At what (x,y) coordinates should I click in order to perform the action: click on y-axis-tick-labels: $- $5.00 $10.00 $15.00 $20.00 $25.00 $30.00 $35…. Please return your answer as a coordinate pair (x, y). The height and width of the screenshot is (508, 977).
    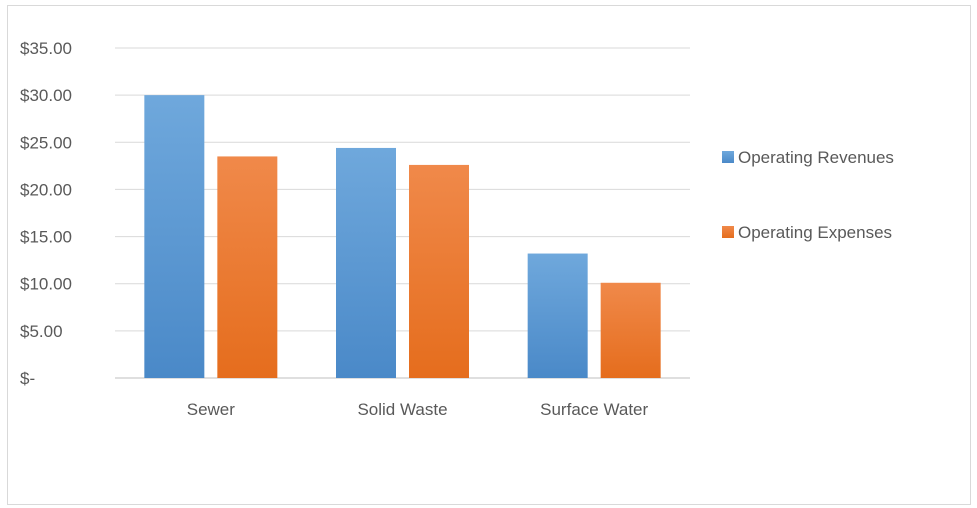
    Looking at the image, I should click on (46, 213).